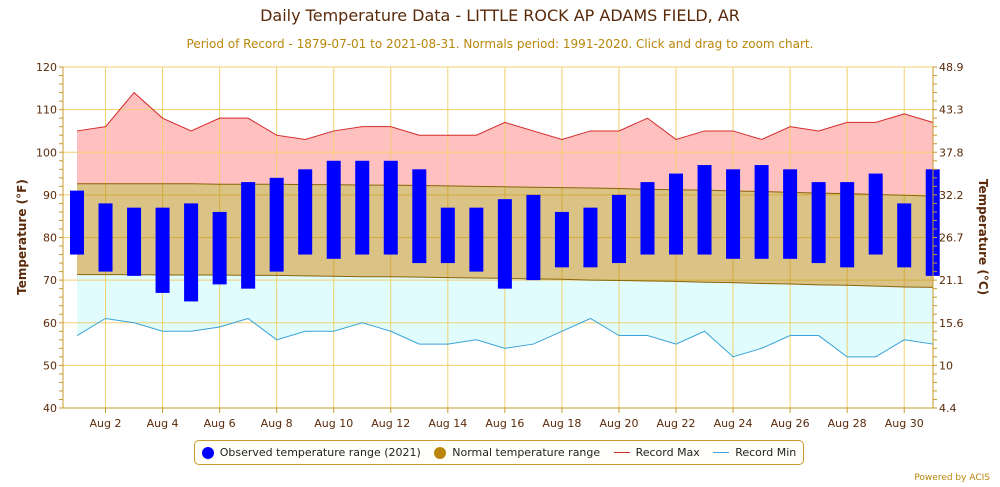 The height and width of the screenshot is (487, 1000). I want to click on x-tick-label: Aug 18, so click(561, 423).